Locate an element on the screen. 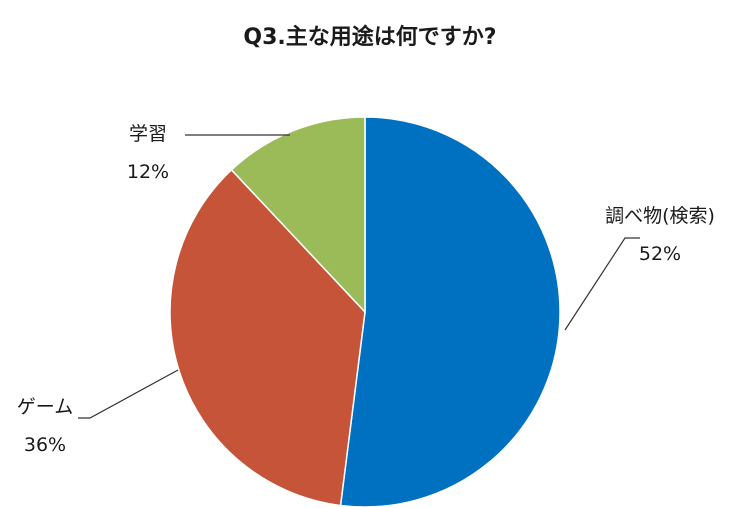  slice-value-label: 36% is located at coordinates (45, 445).